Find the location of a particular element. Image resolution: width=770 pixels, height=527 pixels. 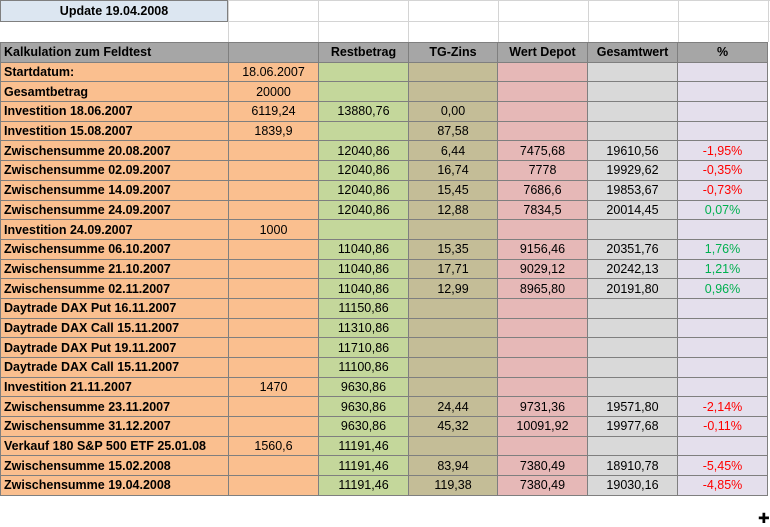

cell-wert-depot: 7475,68 is located at coordinates (542, 151).